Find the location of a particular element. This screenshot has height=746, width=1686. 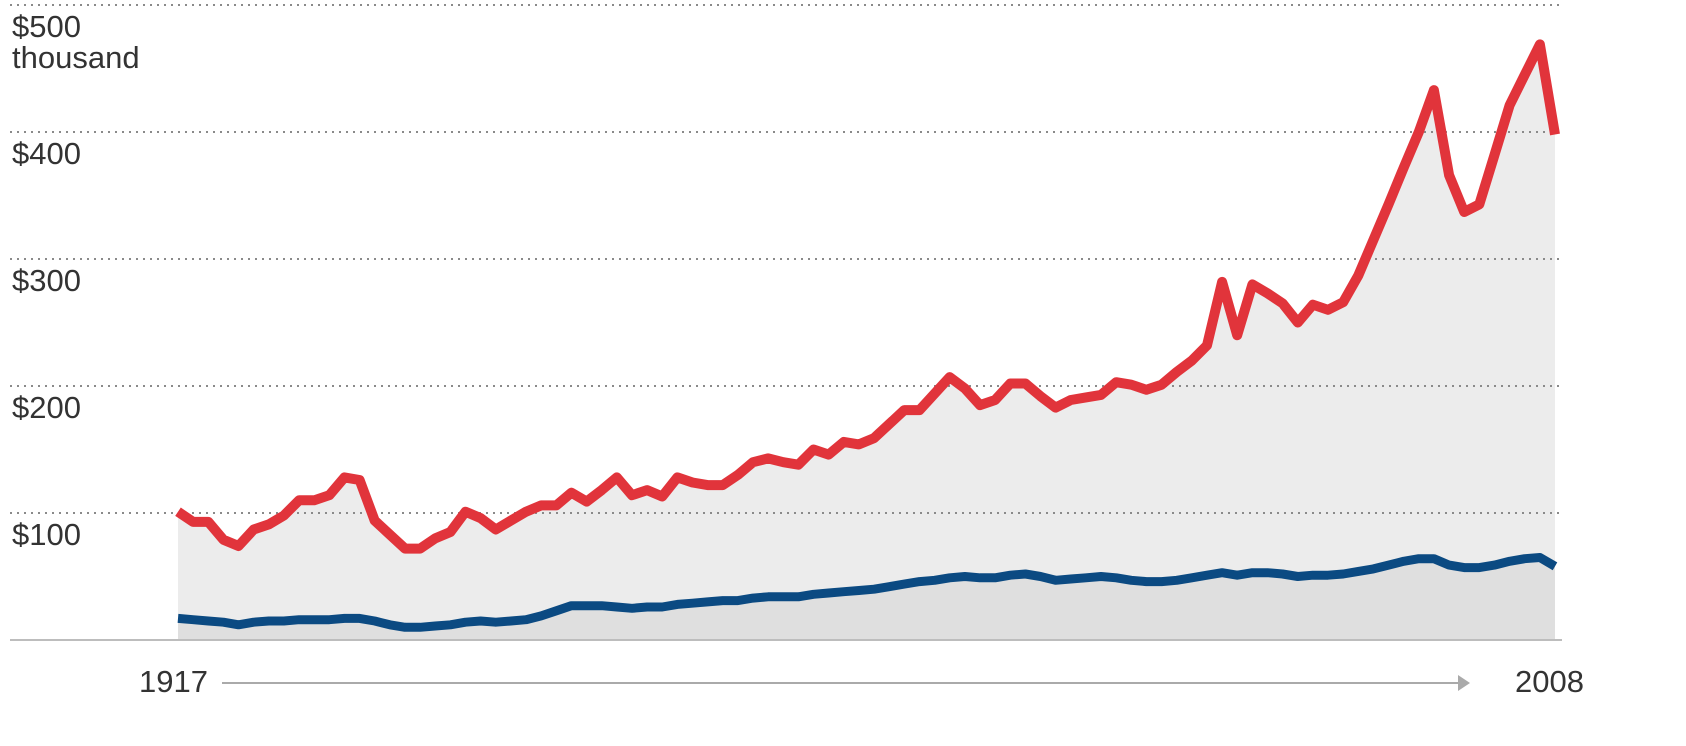

y-tick-label: $100 is located at coordinates (46, 534).